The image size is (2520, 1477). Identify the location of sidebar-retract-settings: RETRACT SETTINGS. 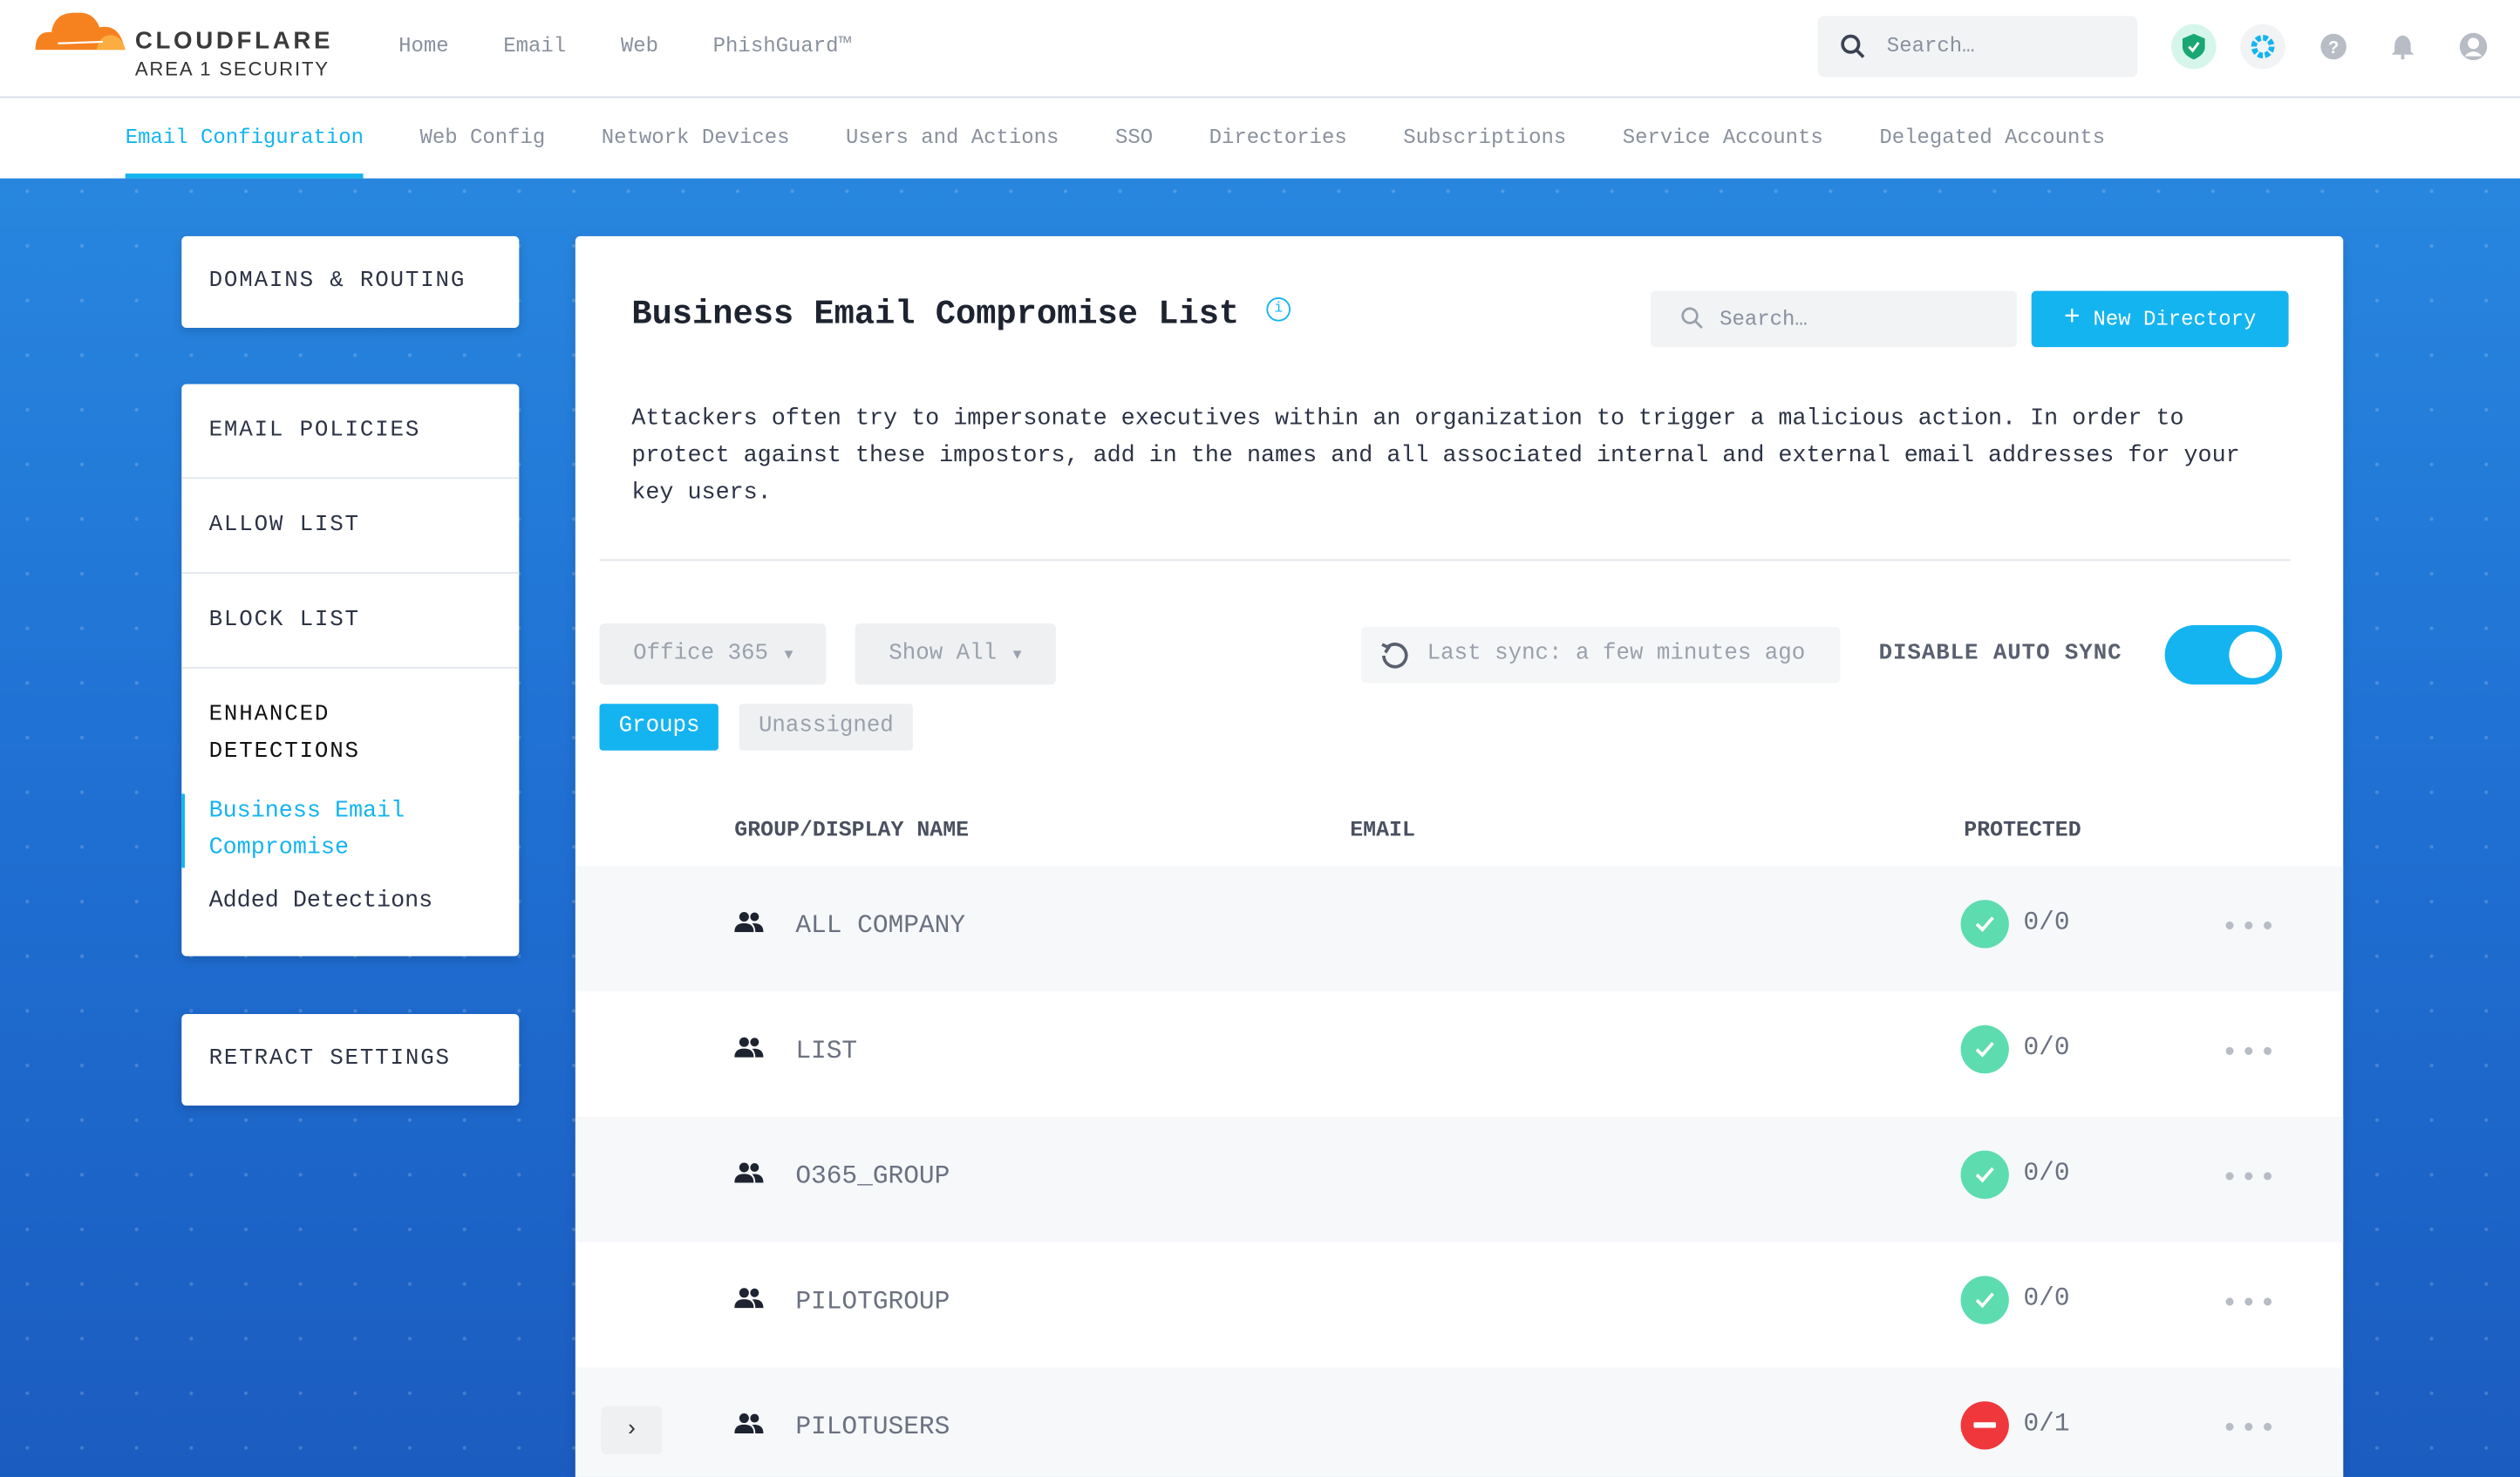
(350, 1060).